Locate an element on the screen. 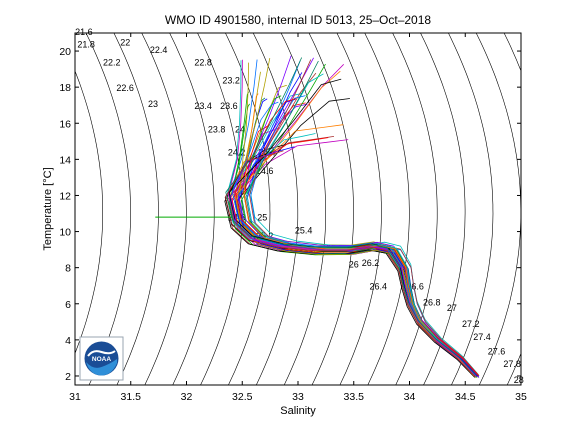 This screenshot has width=576, height=432. density-label: 23.2 is located at coordinates (231, 81).